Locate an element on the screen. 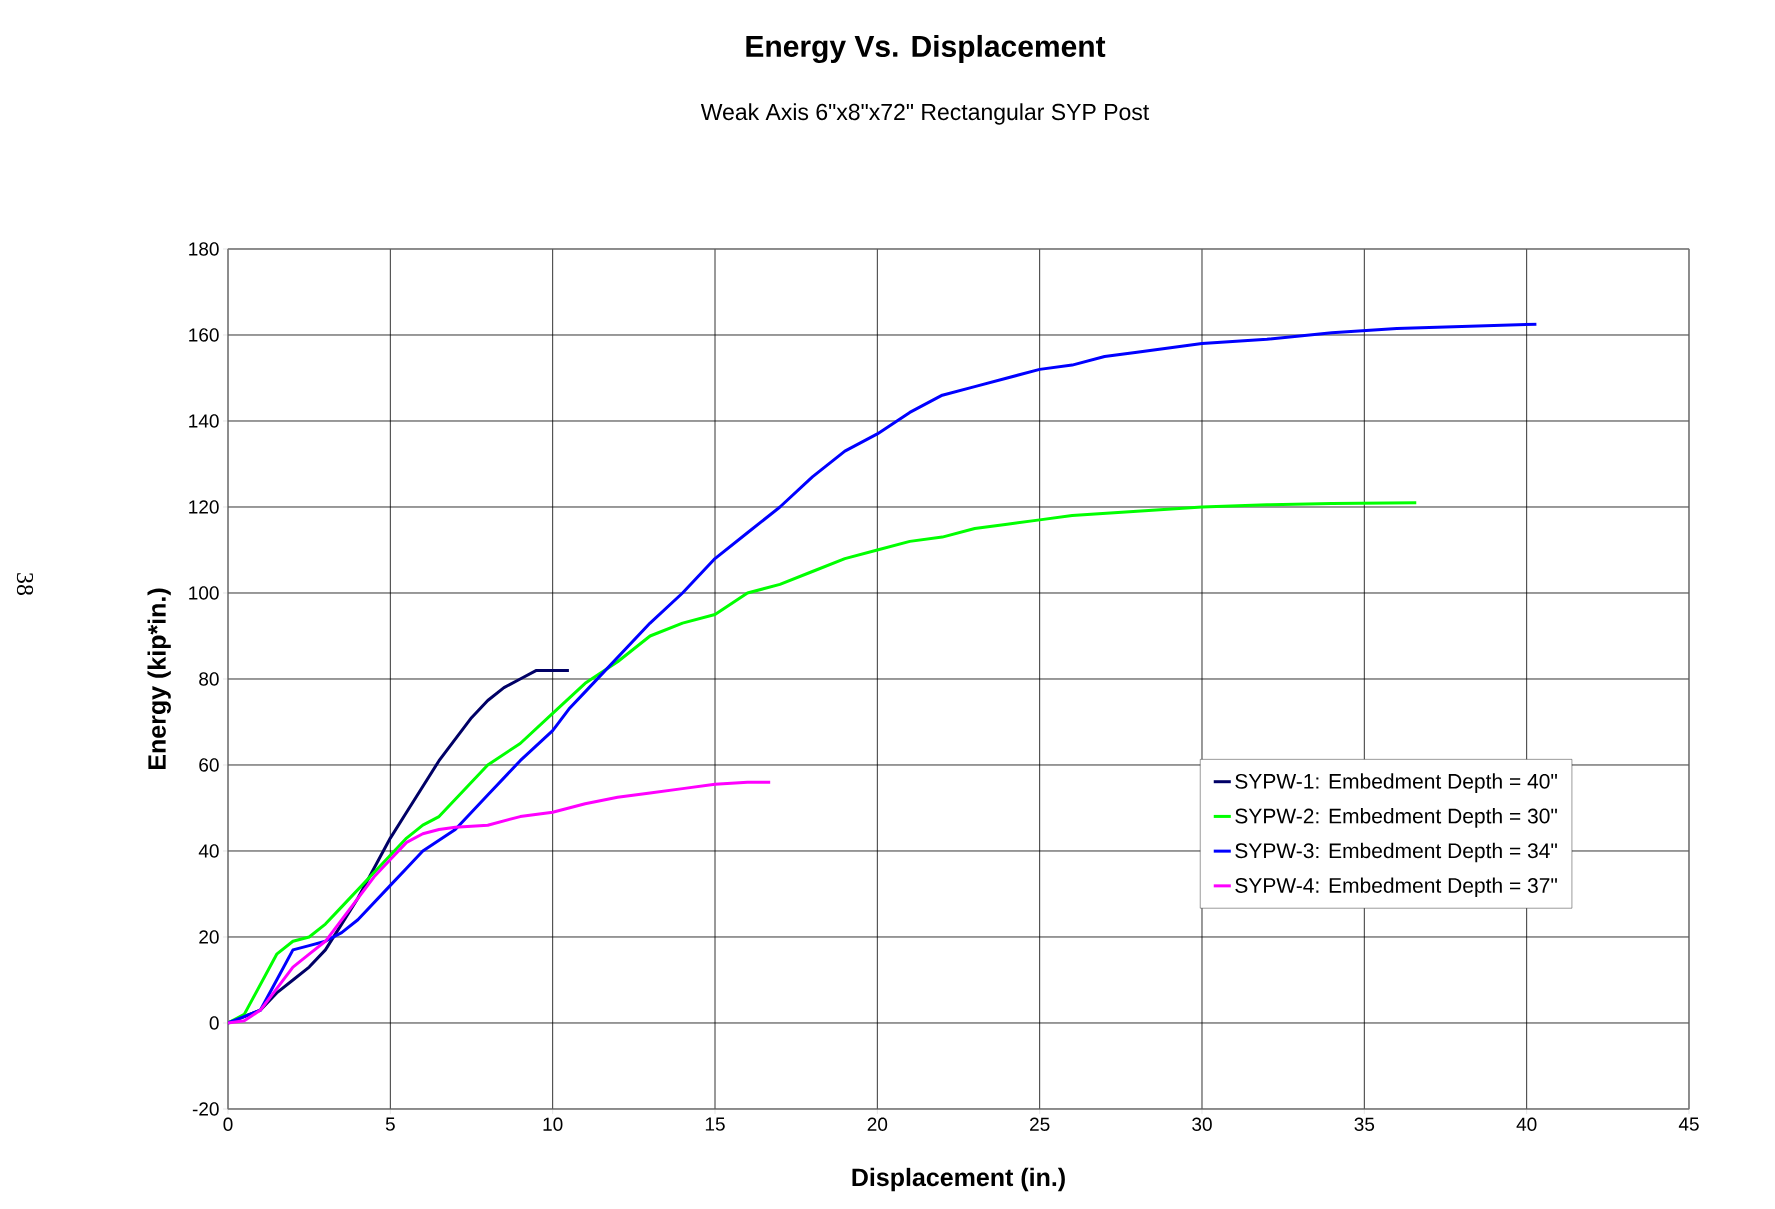  text: 38 is located at coordinates (25, 584).